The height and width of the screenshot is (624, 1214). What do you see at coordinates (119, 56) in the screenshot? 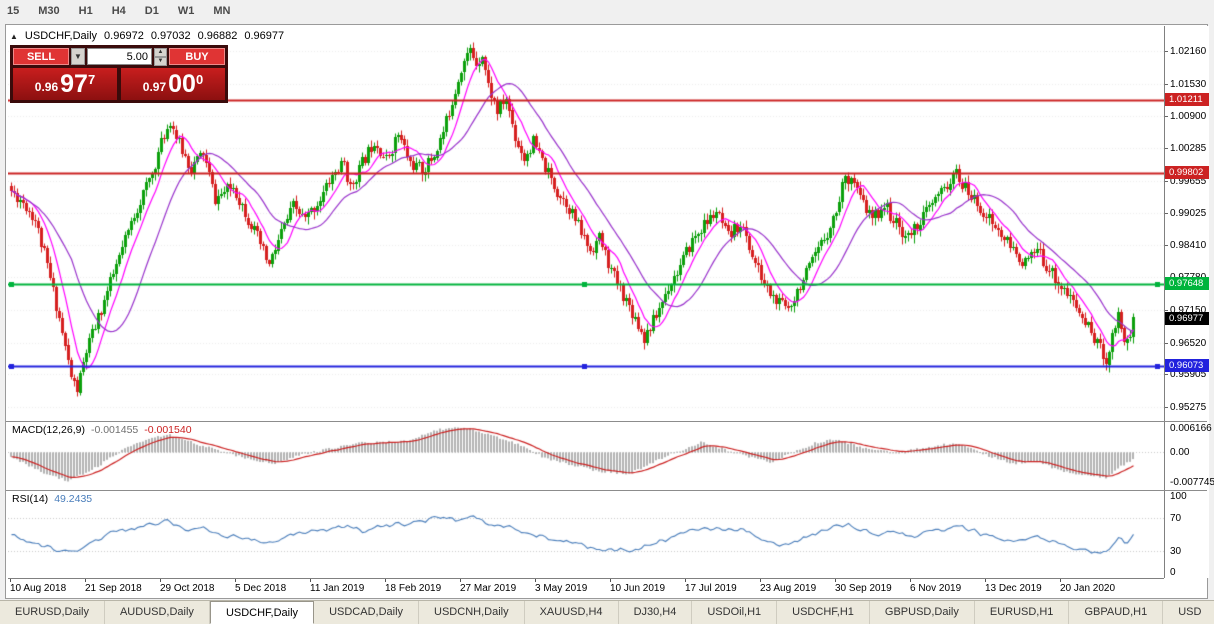
I see `lot-size-input` at bounding box center [119, 56].